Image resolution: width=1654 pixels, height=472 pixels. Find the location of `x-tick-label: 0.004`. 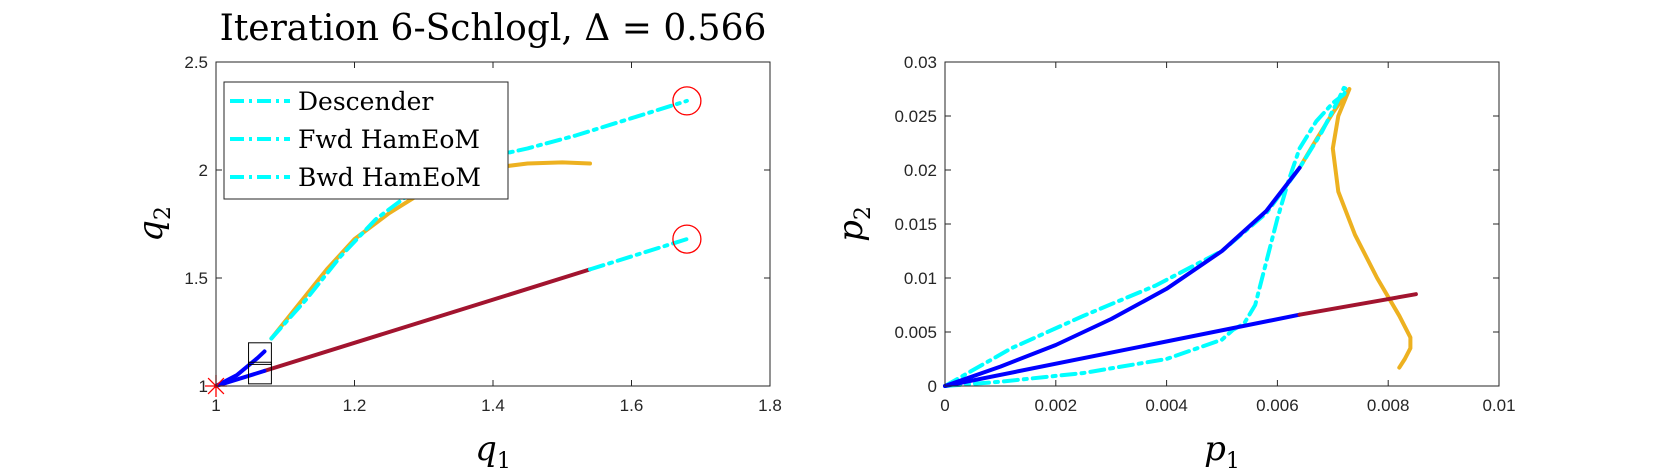

x-tick-label: 0.004 is located at coordinates (1166, 405).